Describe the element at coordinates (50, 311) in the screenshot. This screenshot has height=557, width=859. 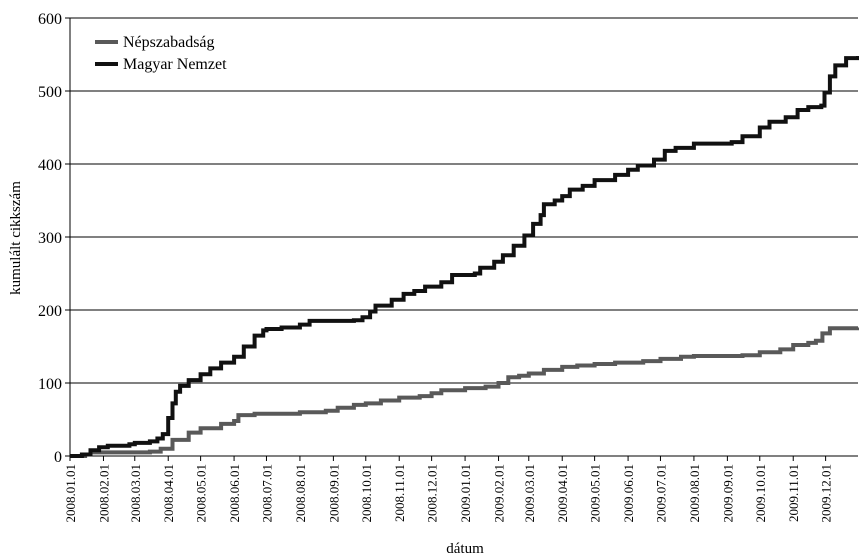
I see `y-tick-label: 200` at that location.